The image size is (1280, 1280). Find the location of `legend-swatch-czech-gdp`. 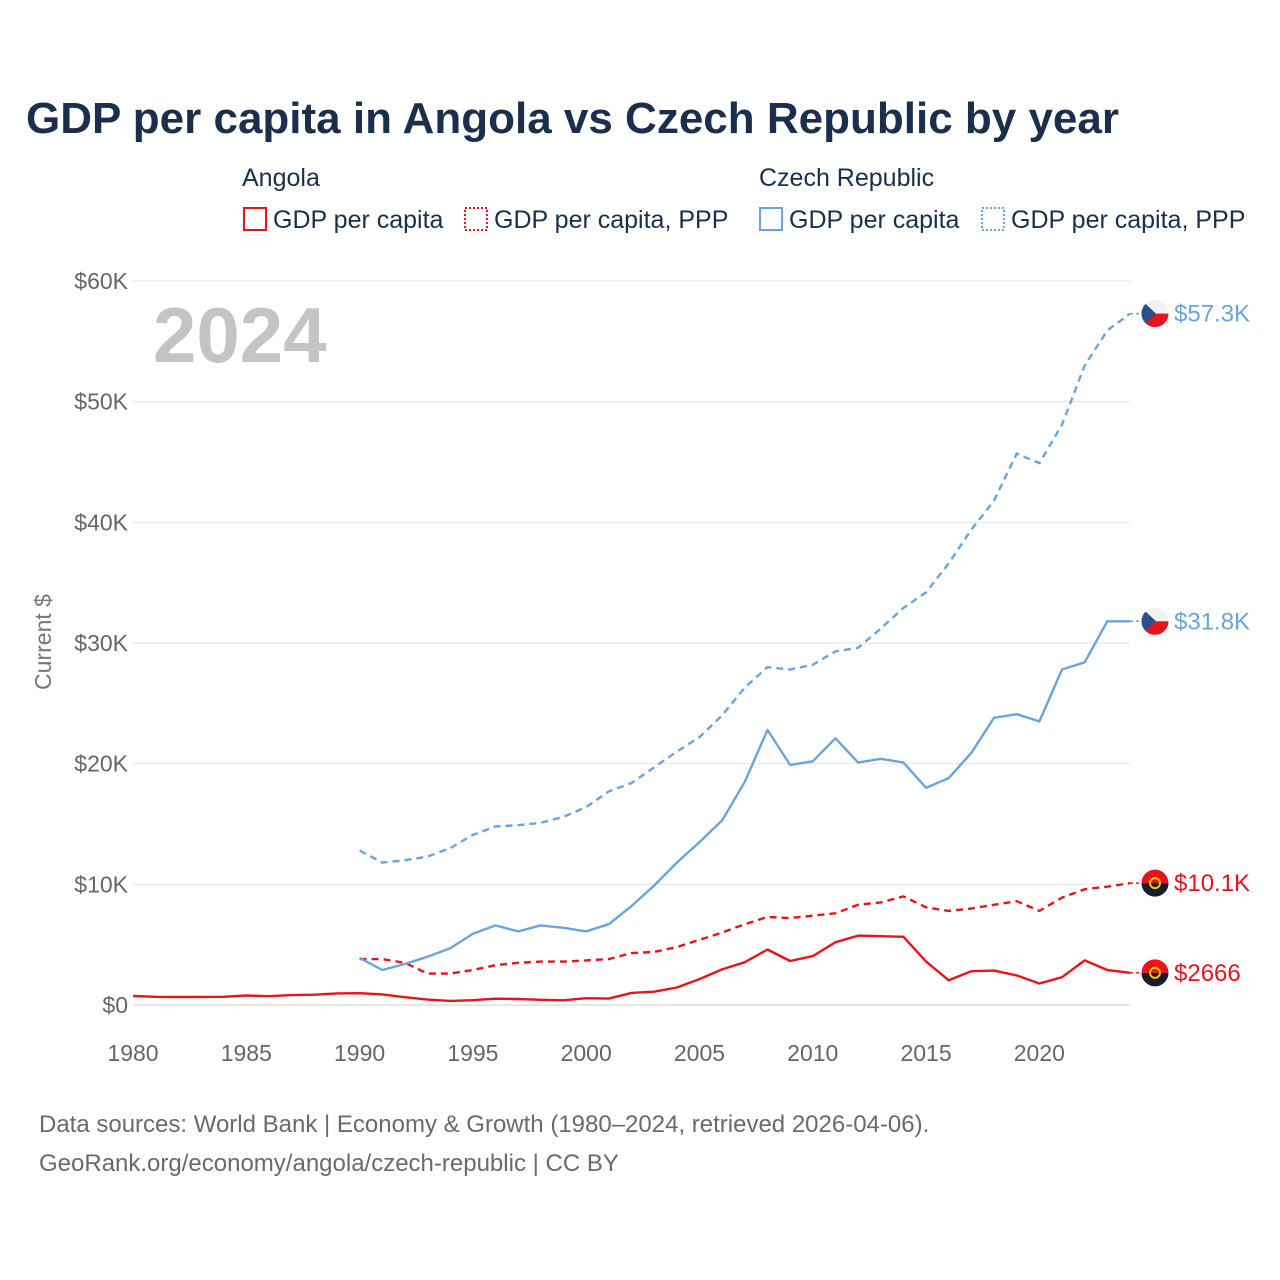

legend-swatch-czech-gdp is located at coordinates (771, 219).